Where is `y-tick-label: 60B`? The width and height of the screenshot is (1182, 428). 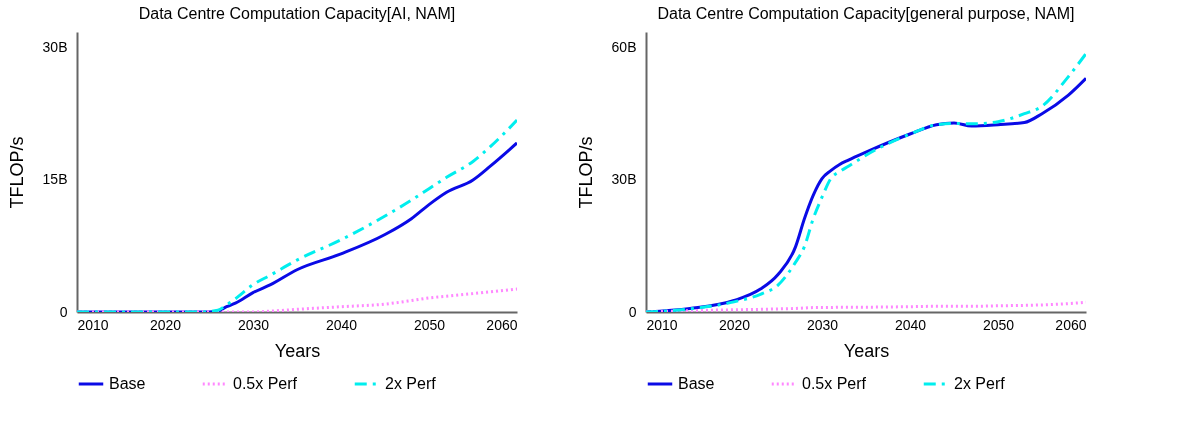 y-tick-label: 60B is located at coordinates (624, 46).